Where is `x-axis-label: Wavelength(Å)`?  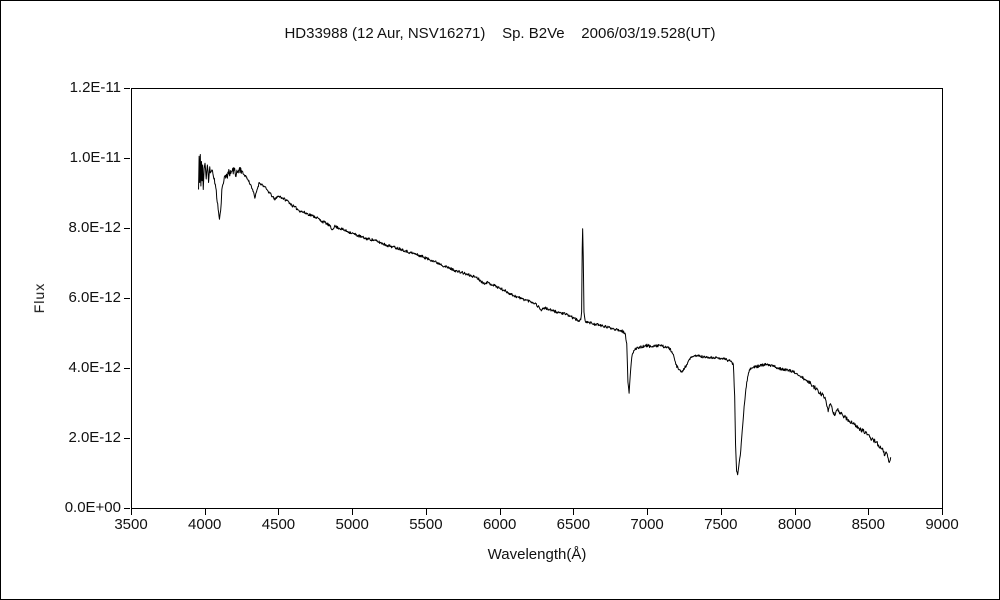 x-axis-label: Wavelength(Å) is located at coordinates (537, 554).